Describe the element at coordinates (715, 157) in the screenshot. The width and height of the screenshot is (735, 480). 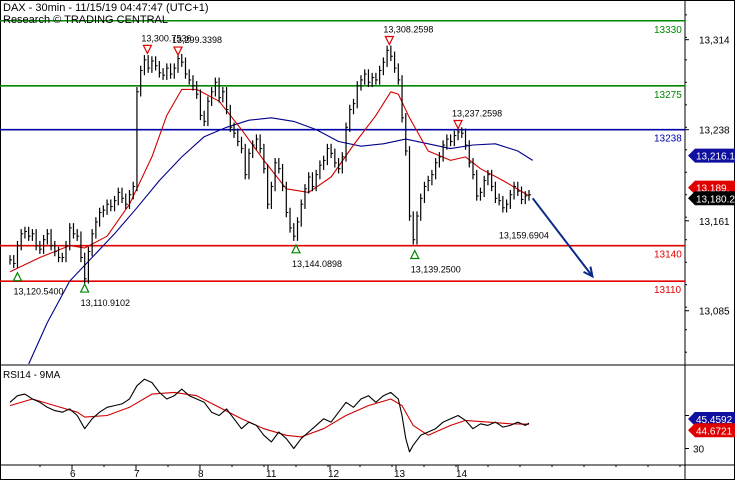
I see `price-tag-label: 13,216.1` at that location.